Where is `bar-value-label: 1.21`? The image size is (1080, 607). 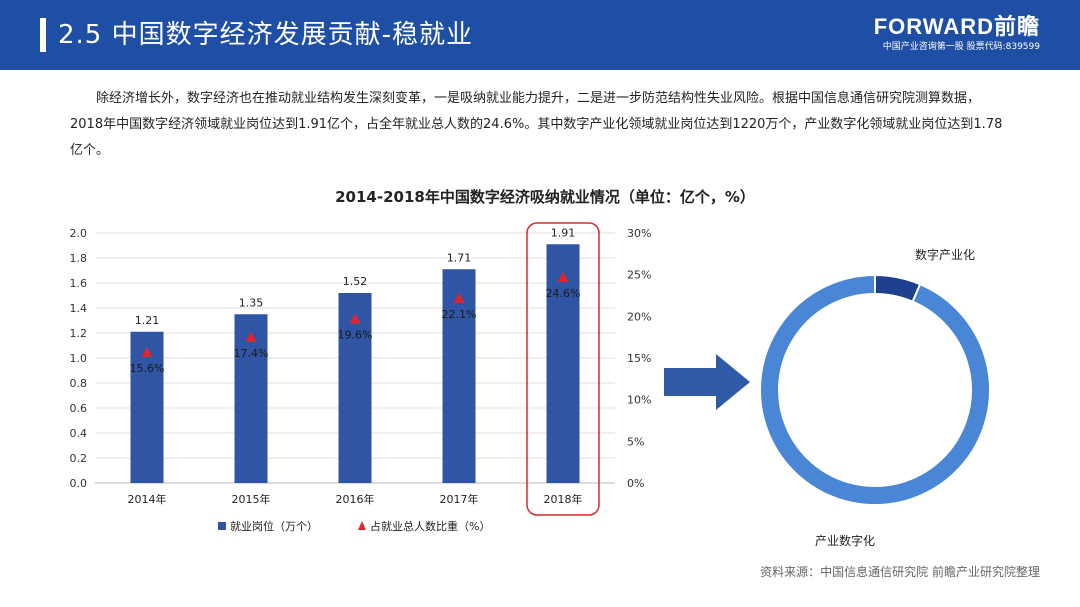 bar-value-label: 1.21 is located at coordinates (147, 320).